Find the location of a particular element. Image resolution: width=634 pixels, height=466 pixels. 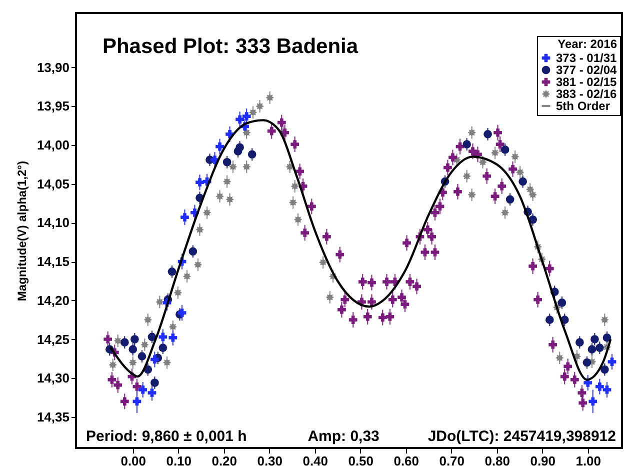

legend-label: 383 - 02/16 is located at coordinates (587, 94).